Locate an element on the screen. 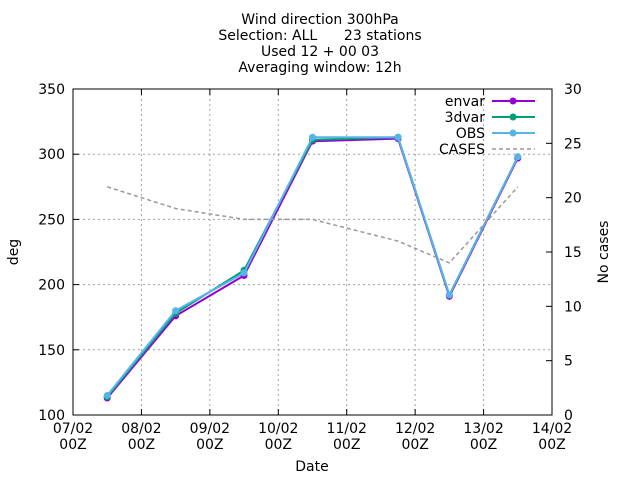 Image resolution: width=640 pixels, height=480 pixels. x-tick-label-date: 12/02 is located at coordinates (415, 429).